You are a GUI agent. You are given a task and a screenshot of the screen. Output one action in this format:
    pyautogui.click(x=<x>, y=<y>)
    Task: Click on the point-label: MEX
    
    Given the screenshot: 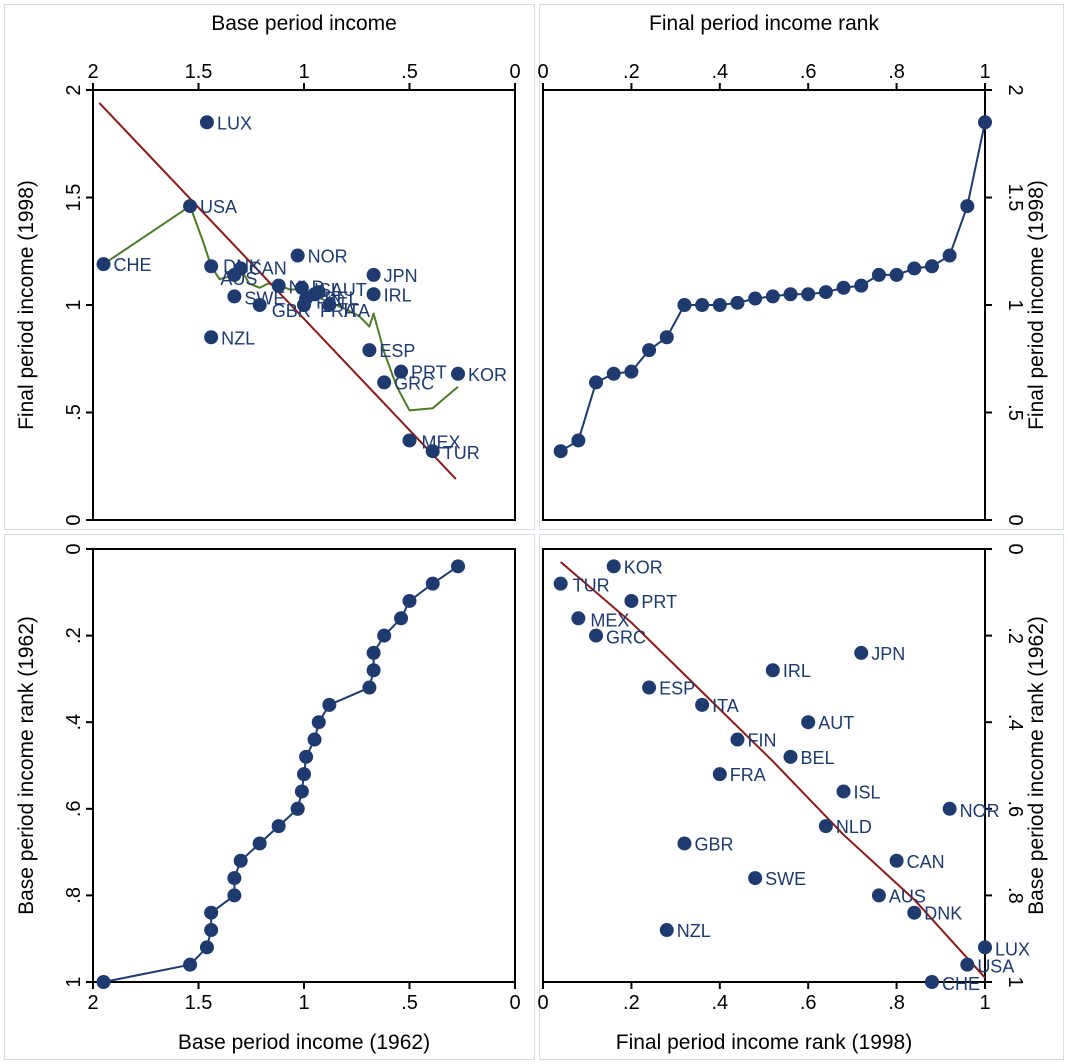 What is the action you would take?
    pyautogui.click(x=609, y=620)
    